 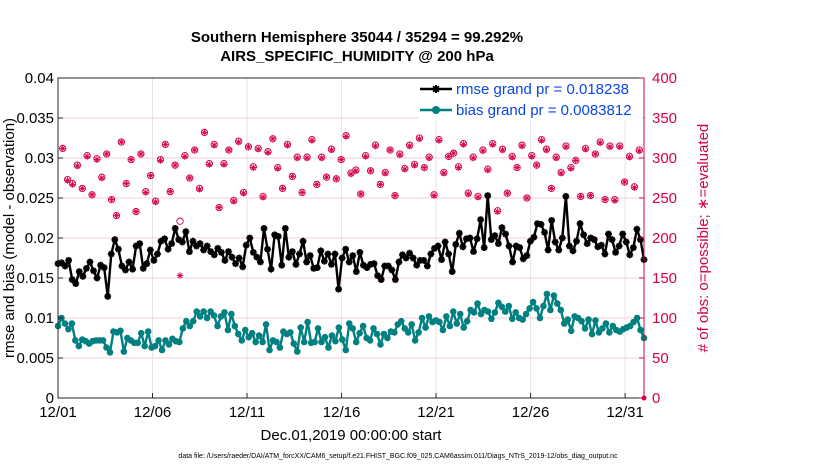 I want to click on y-right-tick-label: 350, so click(x=664, y=118).